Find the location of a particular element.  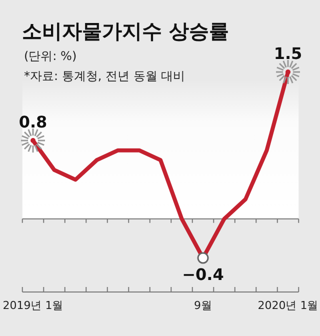

chart-title: 소비자물가지수 상승률 is located at coordinates (125, 31).